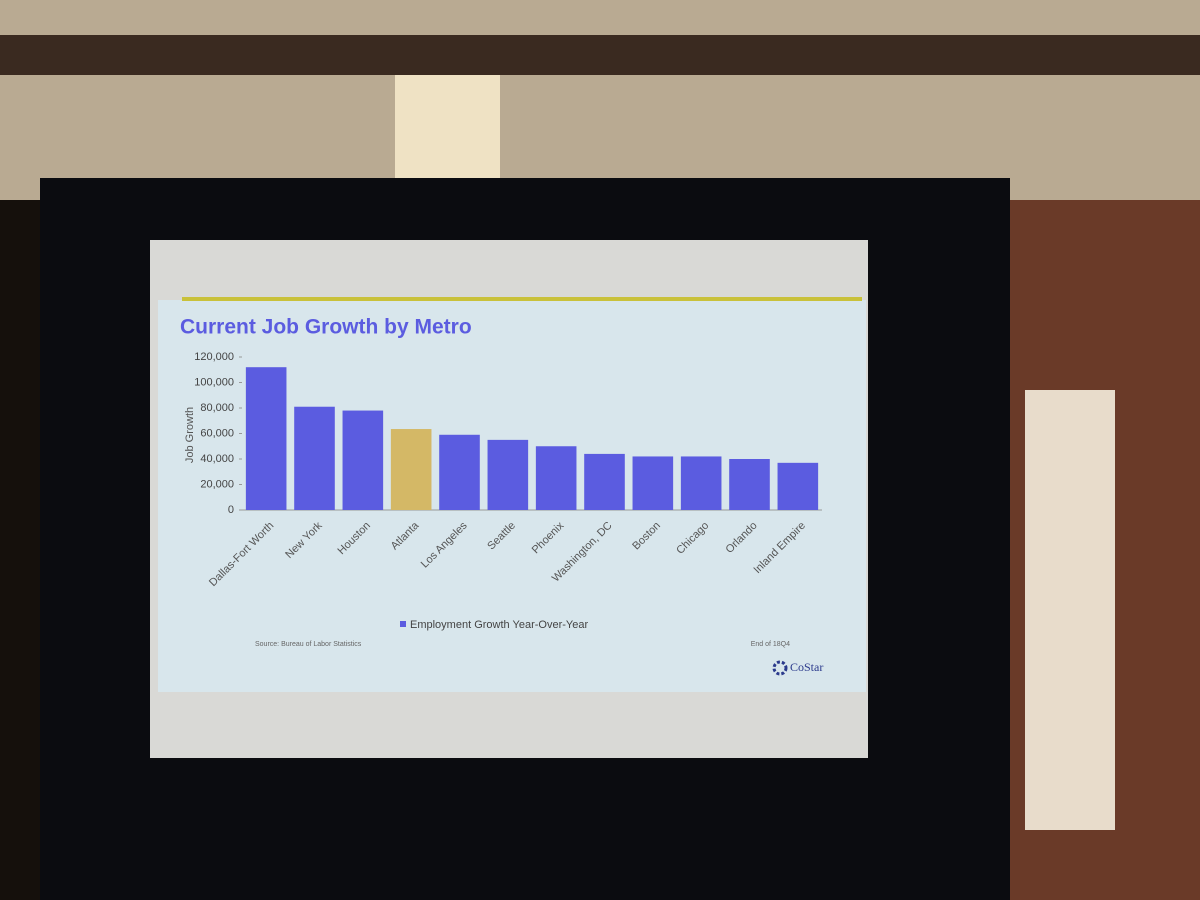 Image resolution: width=1200 pixels, height=900 pixels. Describe the element at coordinates (326, 327) in the screenshot. I see `chart-title: Current Job Growth by Metro` at that location.